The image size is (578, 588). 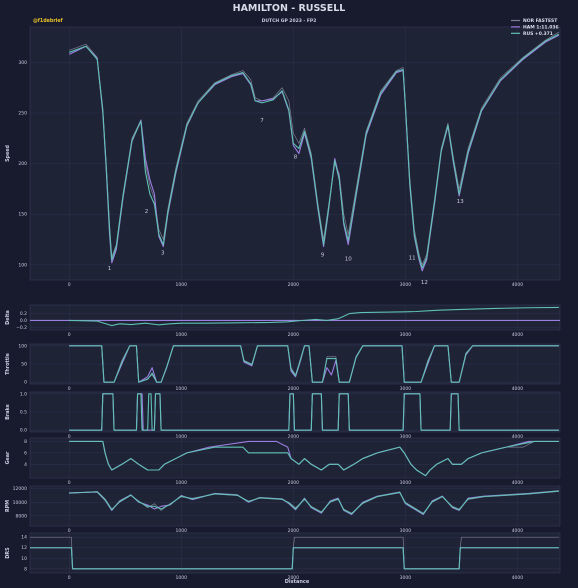 I want to click on panel-drs-ytick-label: 8, so click(x=25, y=569).